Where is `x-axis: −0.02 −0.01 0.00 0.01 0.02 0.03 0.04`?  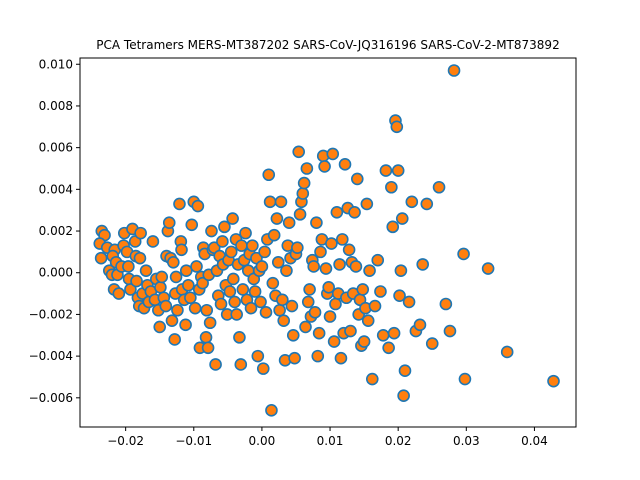
x-axis: −0.02 −0.01 0.00 0.01 0.02 0.03 0.04 is located at coordinates (327, 437).